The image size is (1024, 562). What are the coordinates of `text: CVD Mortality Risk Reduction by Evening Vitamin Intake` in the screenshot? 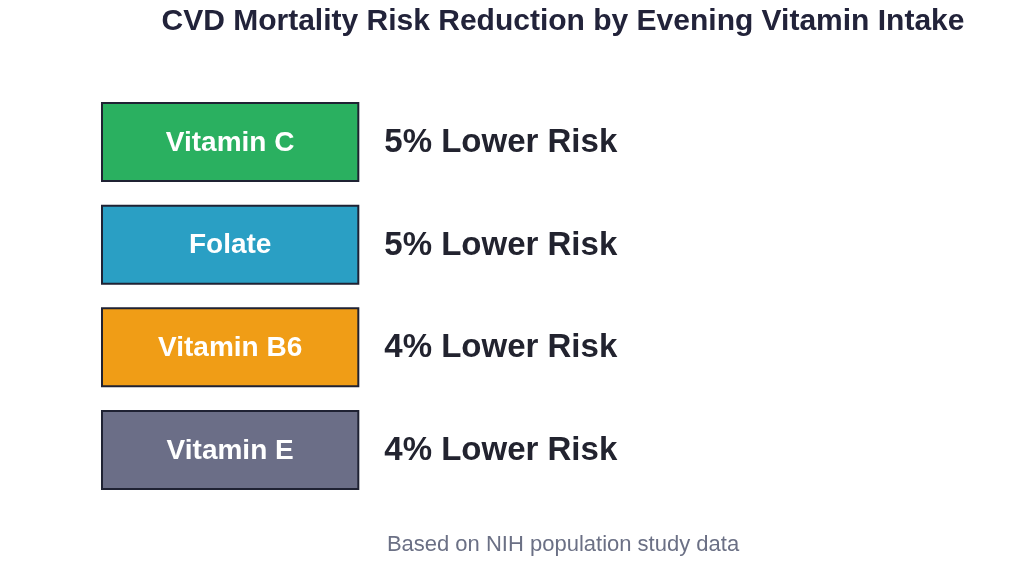 It's located at (563, 20).